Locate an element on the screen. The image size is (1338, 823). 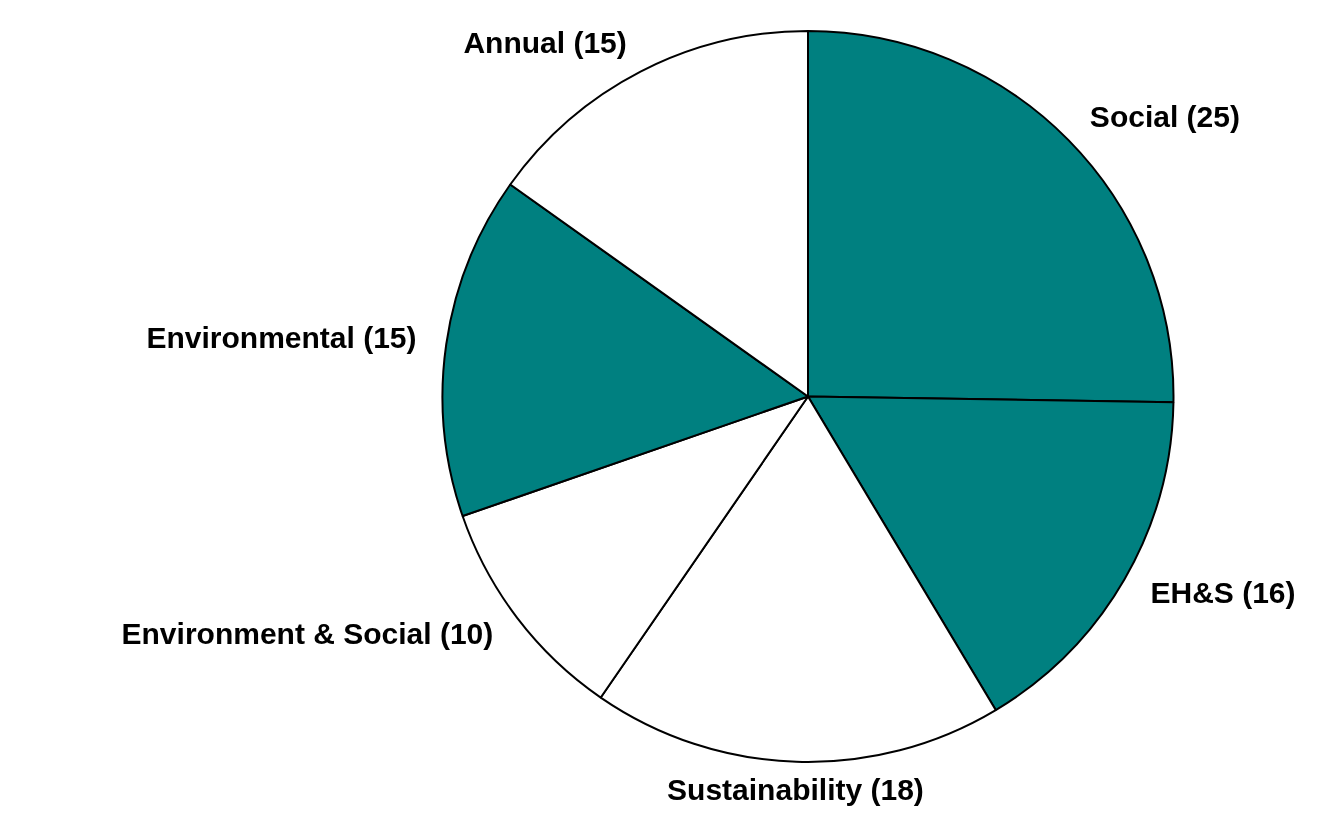
slice-label: Annual (15) is located at coordinates (545, 43).